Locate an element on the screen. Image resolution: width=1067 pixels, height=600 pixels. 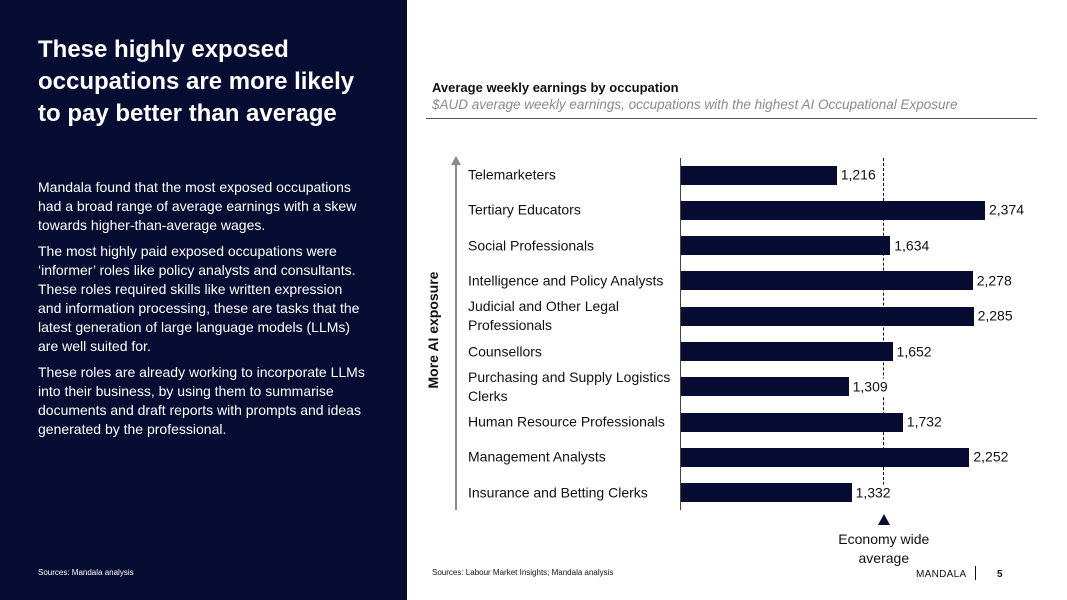
average-reference-line is located at coordinates (884, 329).